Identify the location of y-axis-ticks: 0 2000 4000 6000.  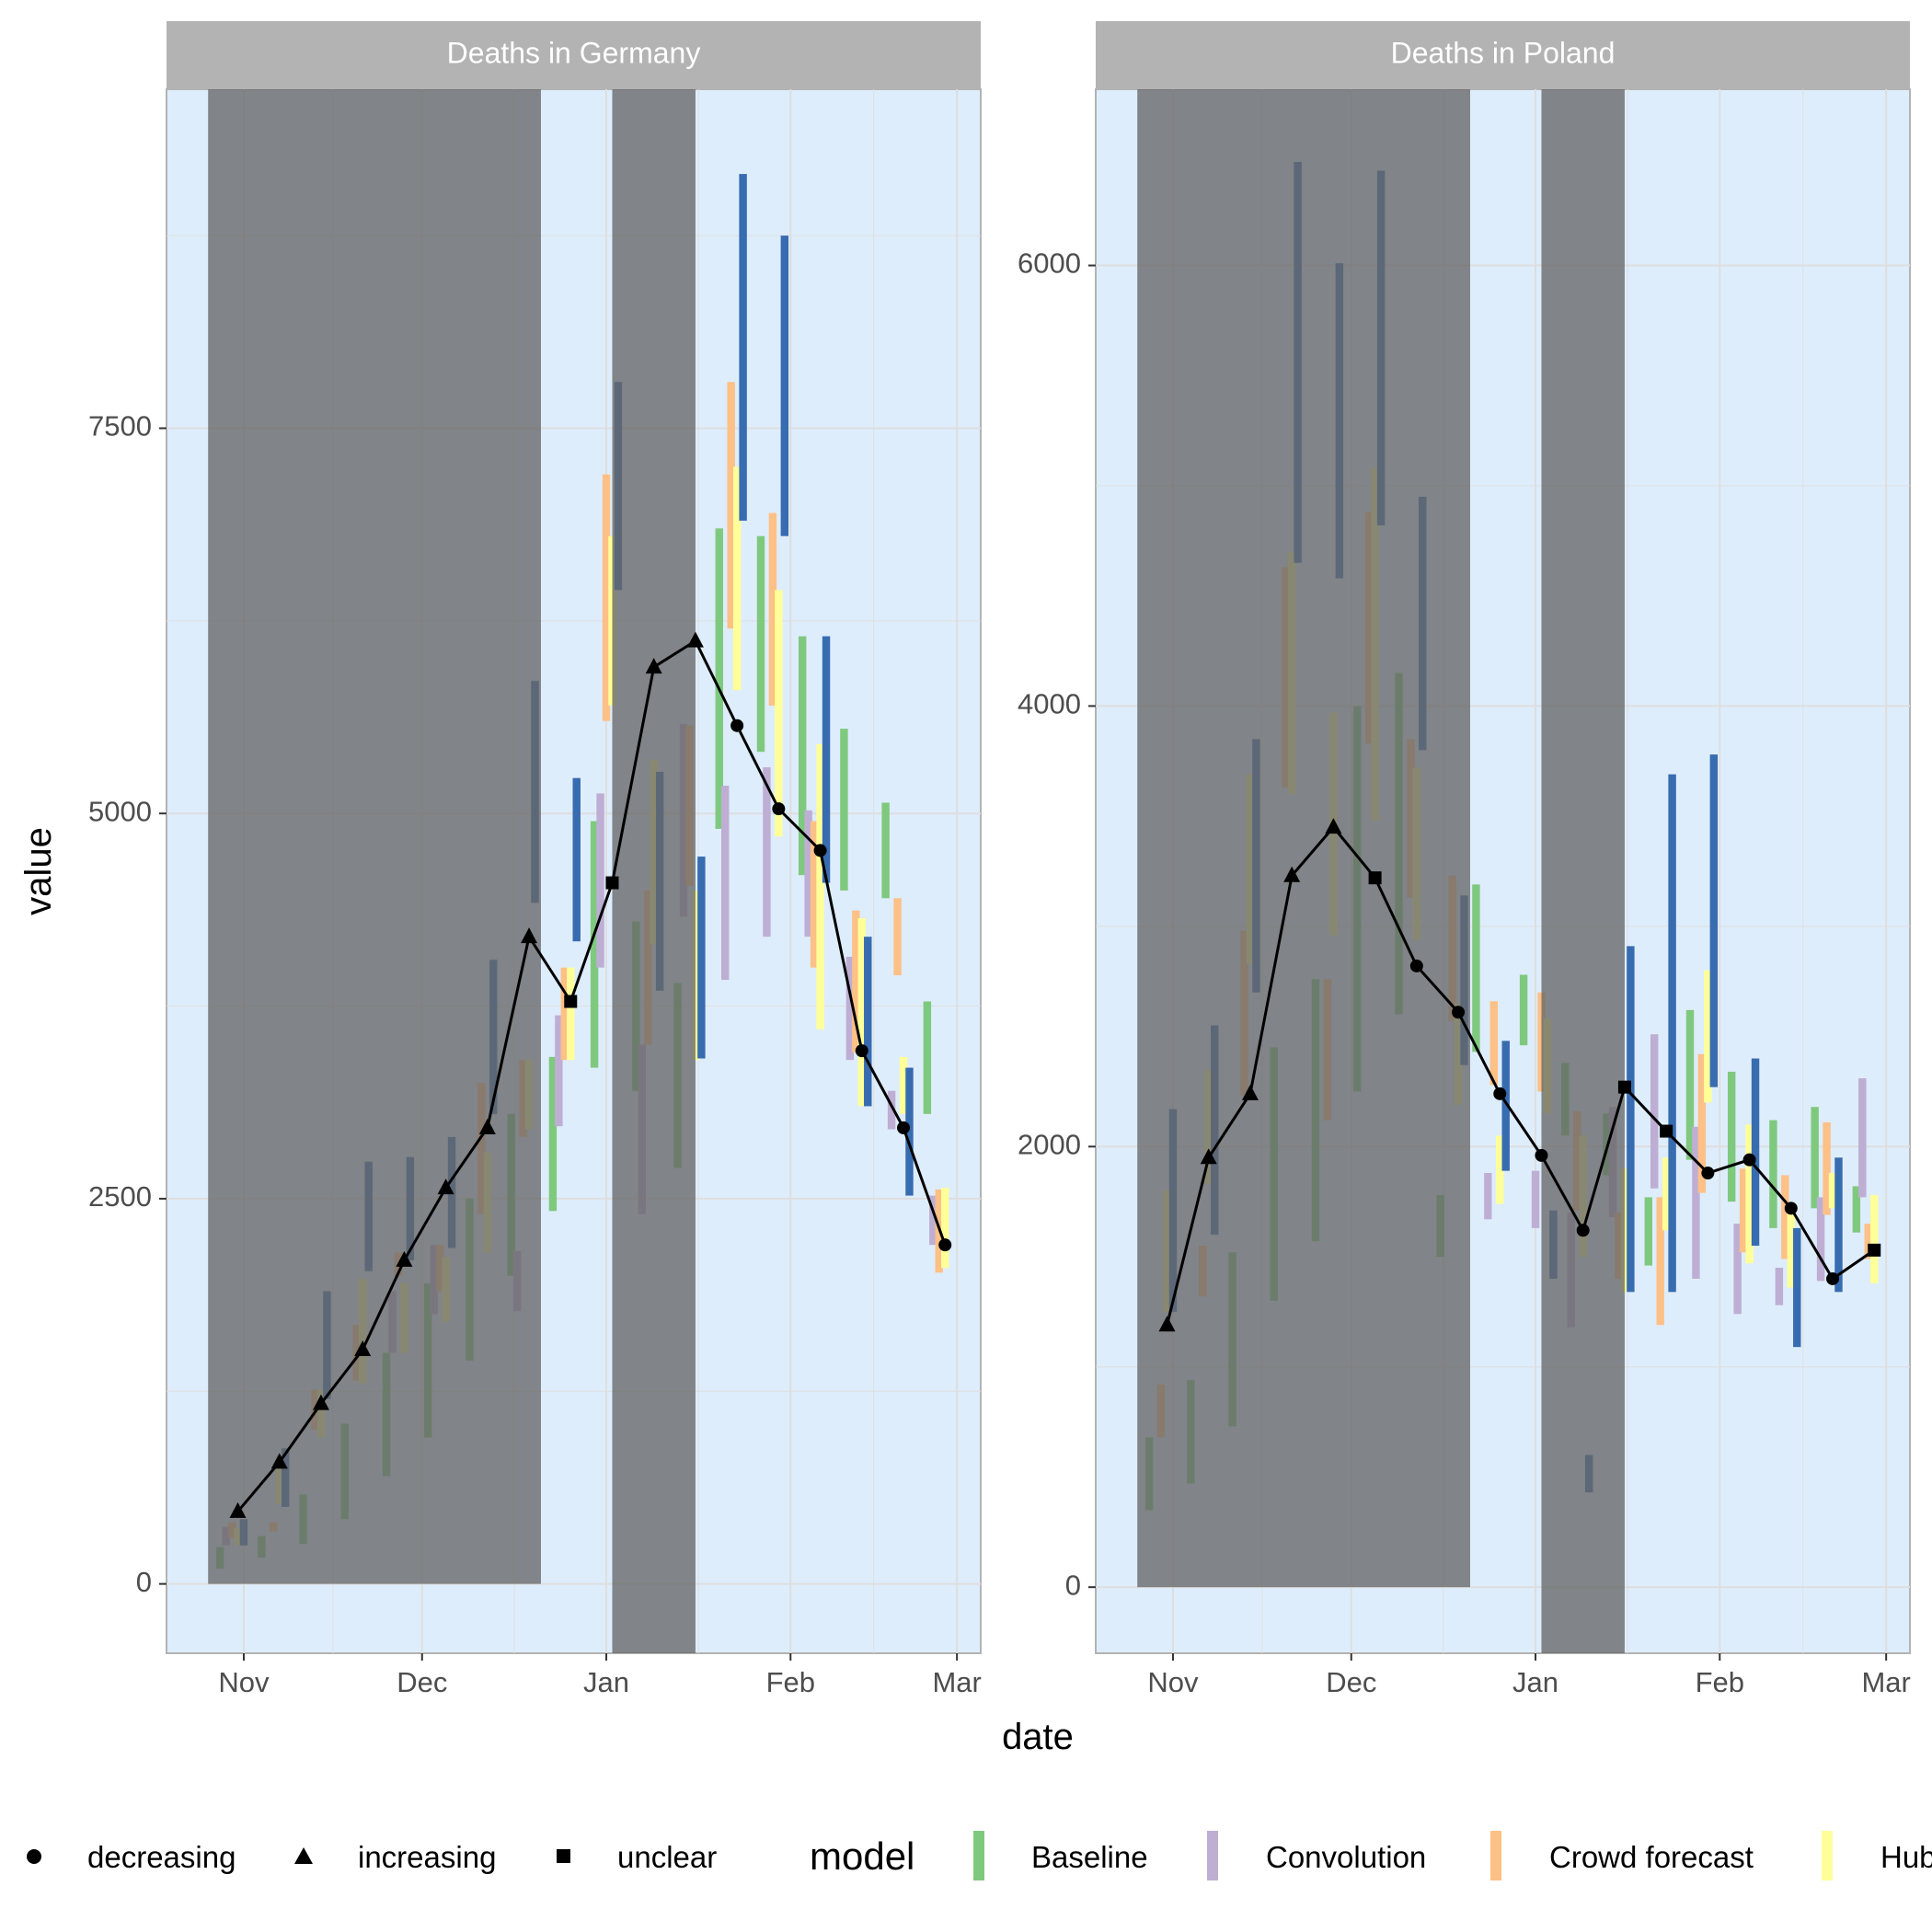
(1057, 924).